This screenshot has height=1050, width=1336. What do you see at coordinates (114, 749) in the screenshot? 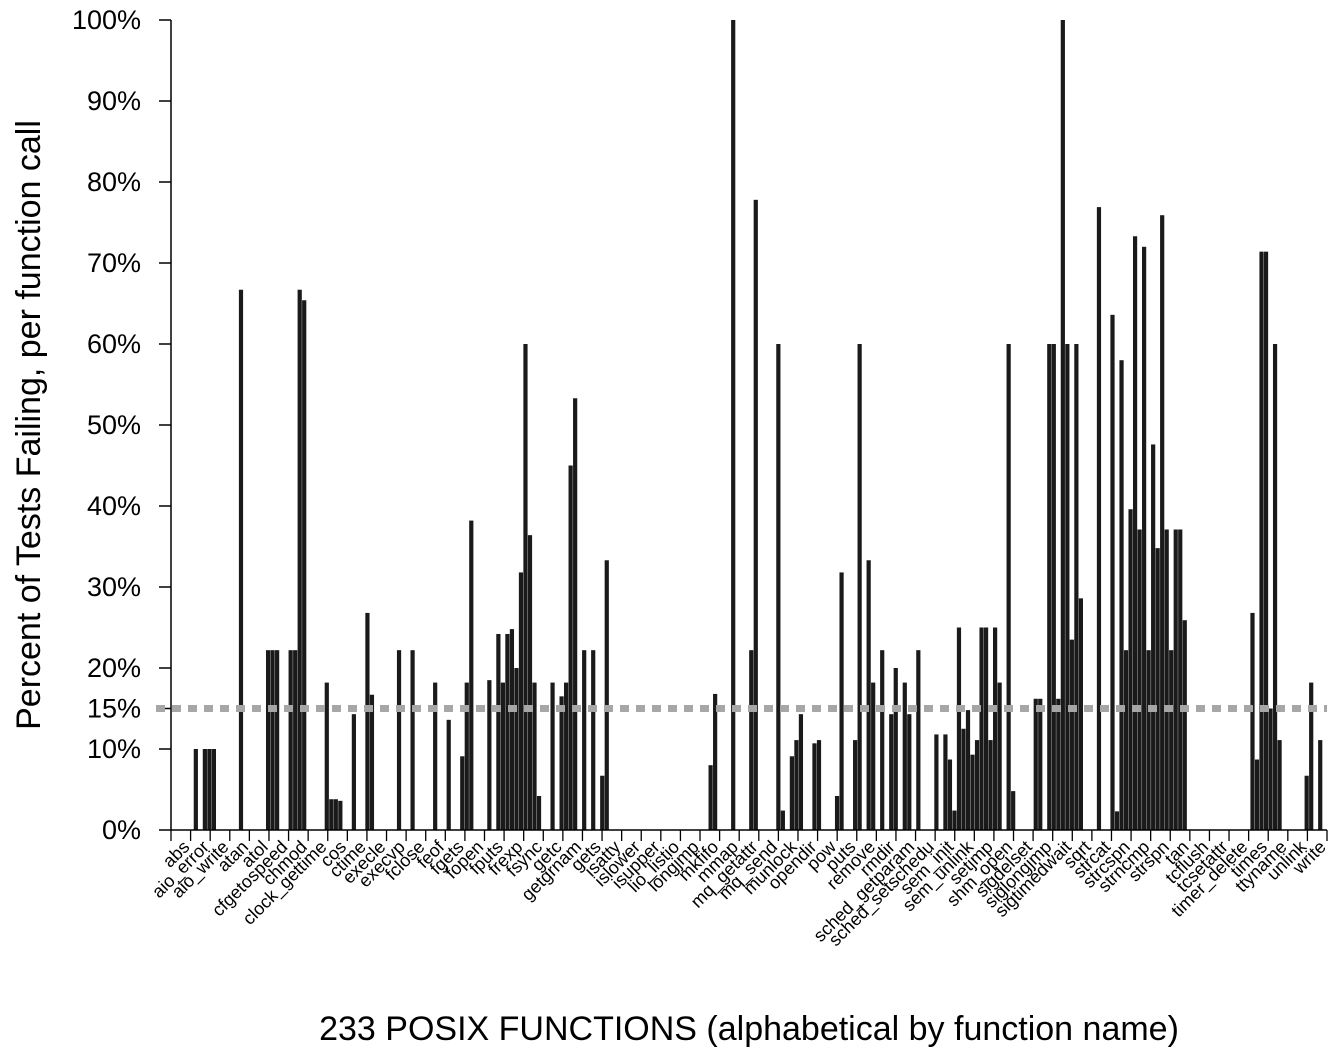
I see `y-tick-label: 10%` at bounding box center [114, 749].